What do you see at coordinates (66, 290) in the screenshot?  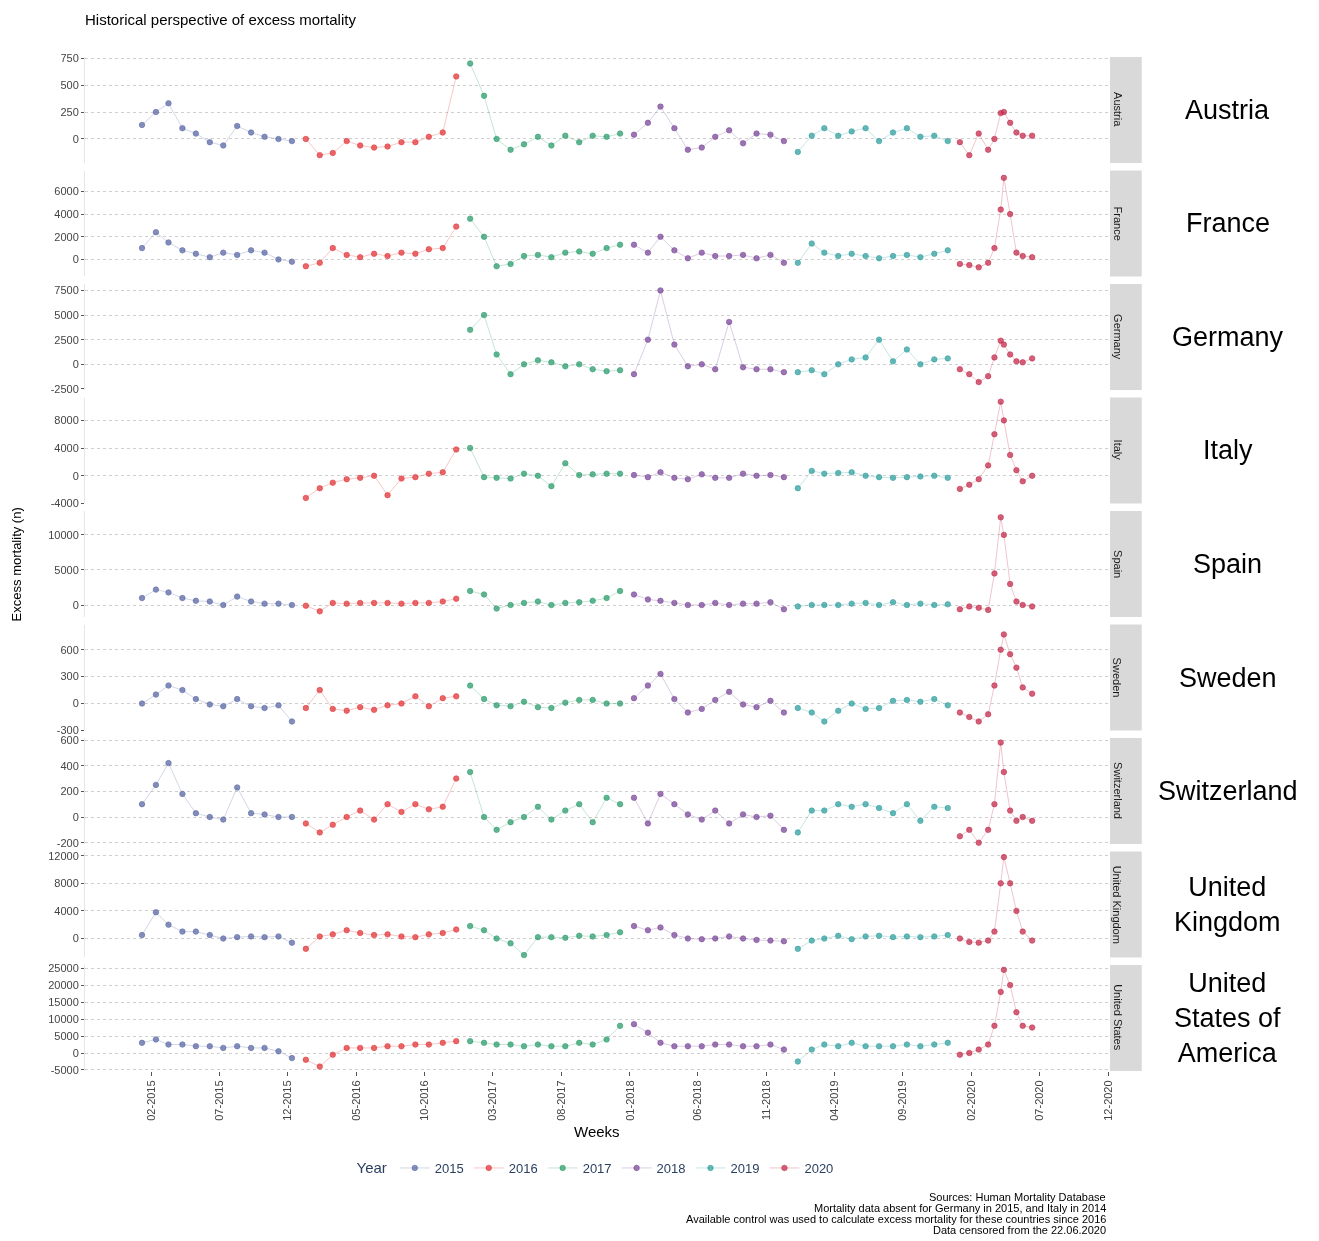 I see `y-tick-label: 7500` at bounding box center [66, 290].